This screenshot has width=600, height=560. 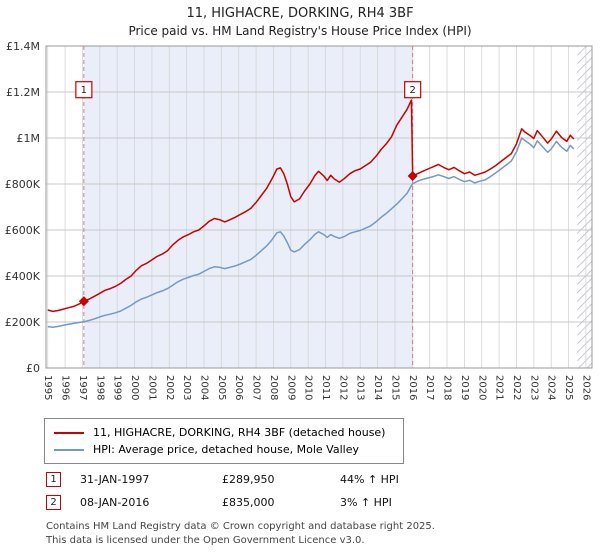 What do you see at coordinates (29, 138) in the screenshot?
I see `svg-text: £1M` at bounding box center [29, 138].